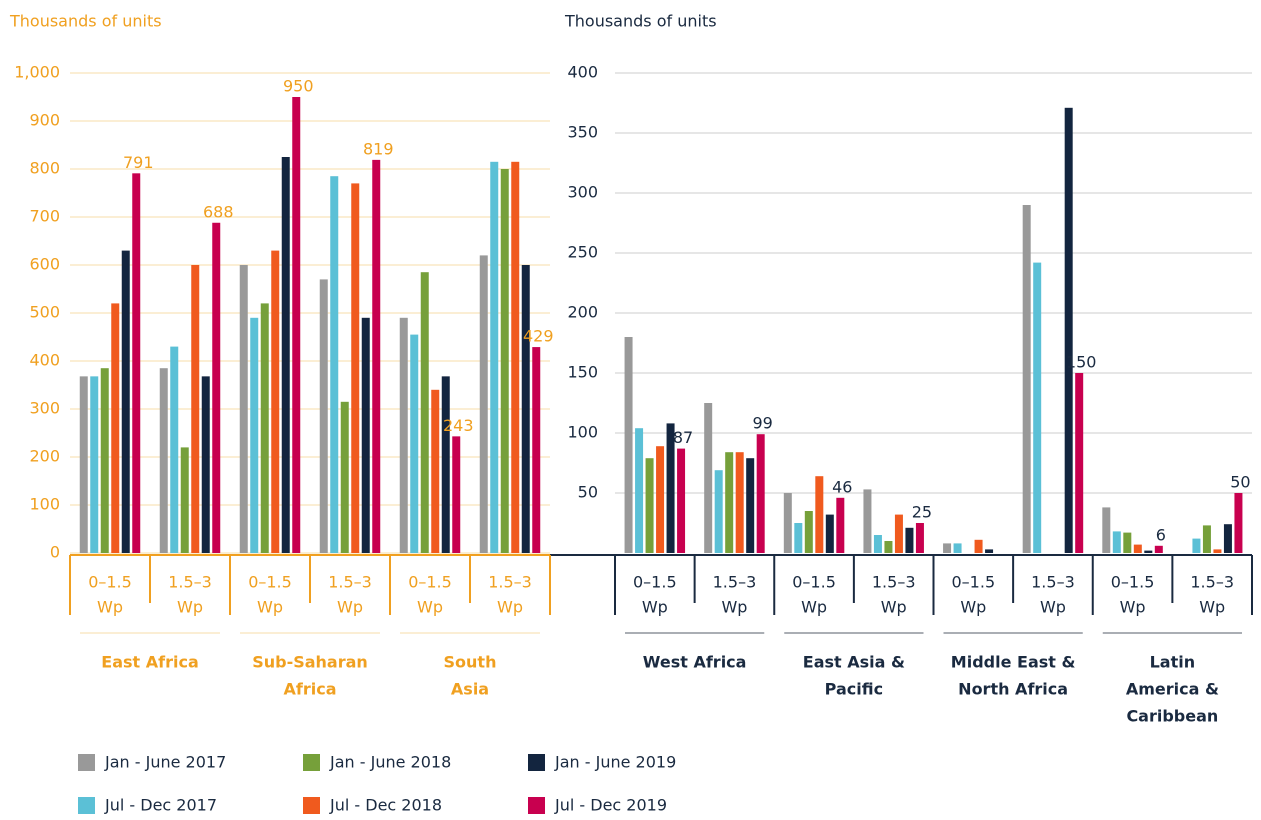  I want to click on y-tick-label: 500, so click(44, 312).